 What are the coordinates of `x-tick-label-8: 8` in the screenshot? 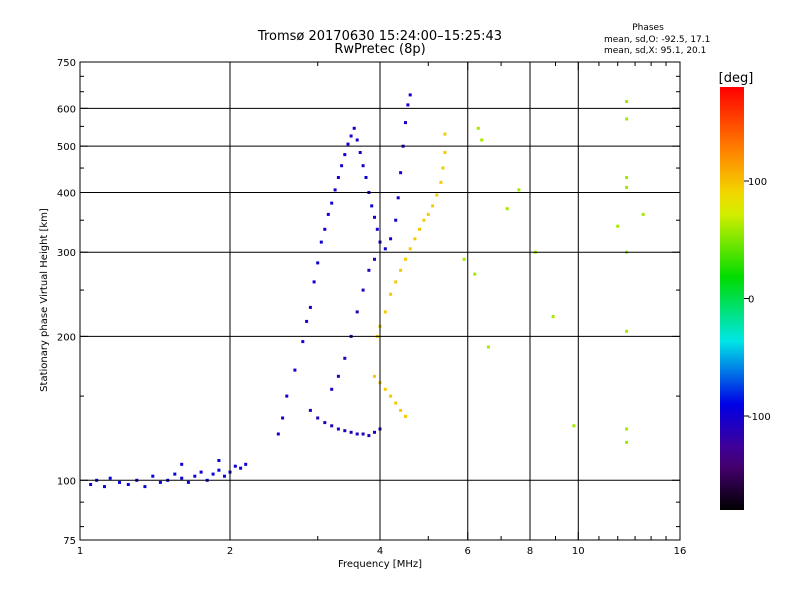 It's located at (530, 551).